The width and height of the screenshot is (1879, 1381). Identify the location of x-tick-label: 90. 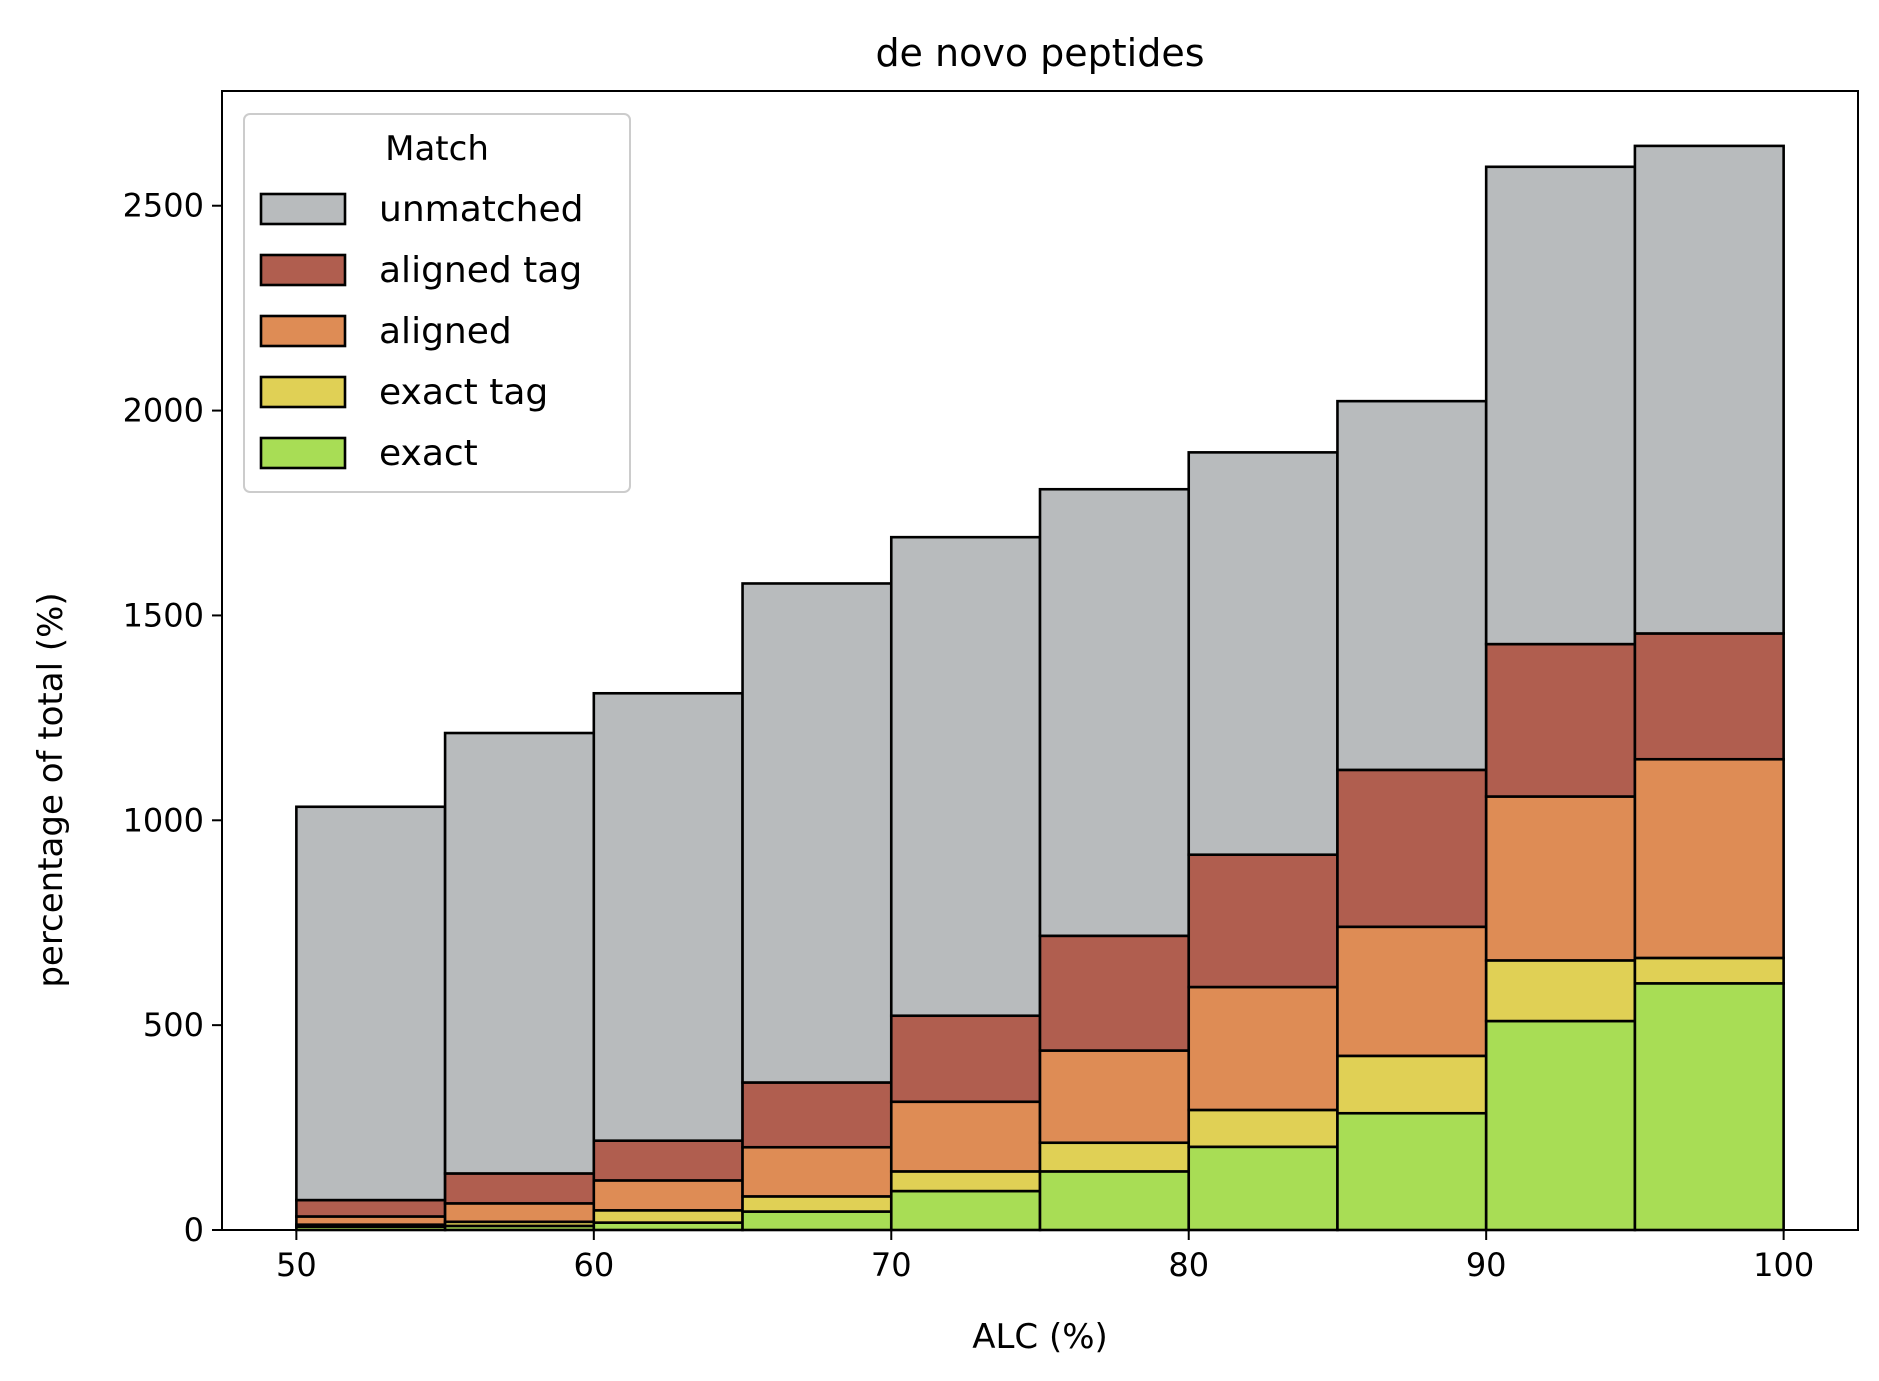
(1486, 1265).